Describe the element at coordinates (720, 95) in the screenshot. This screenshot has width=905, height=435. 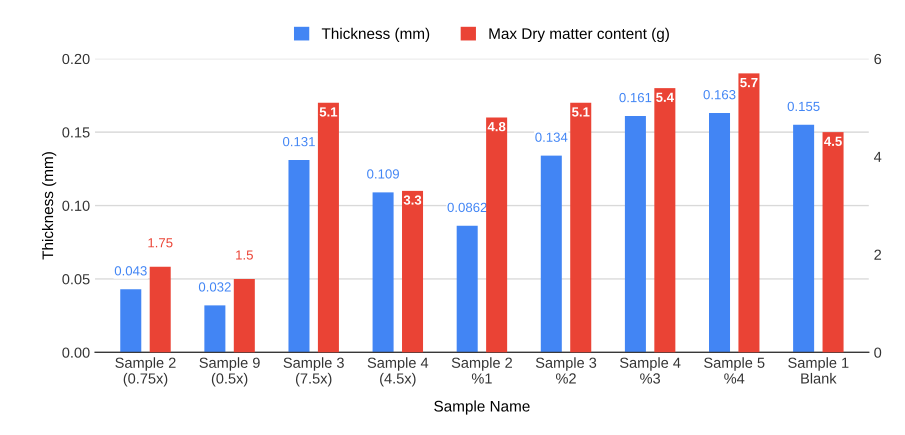
I see `data-label: 0.163` at that location.